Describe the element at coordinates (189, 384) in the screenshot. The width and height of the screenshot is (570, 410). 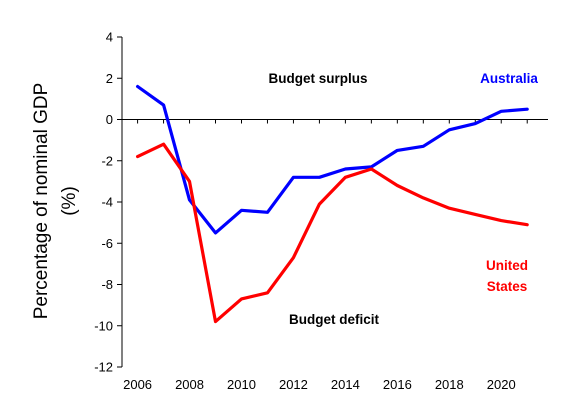
I see `x-tick-label: 2008` at that location.